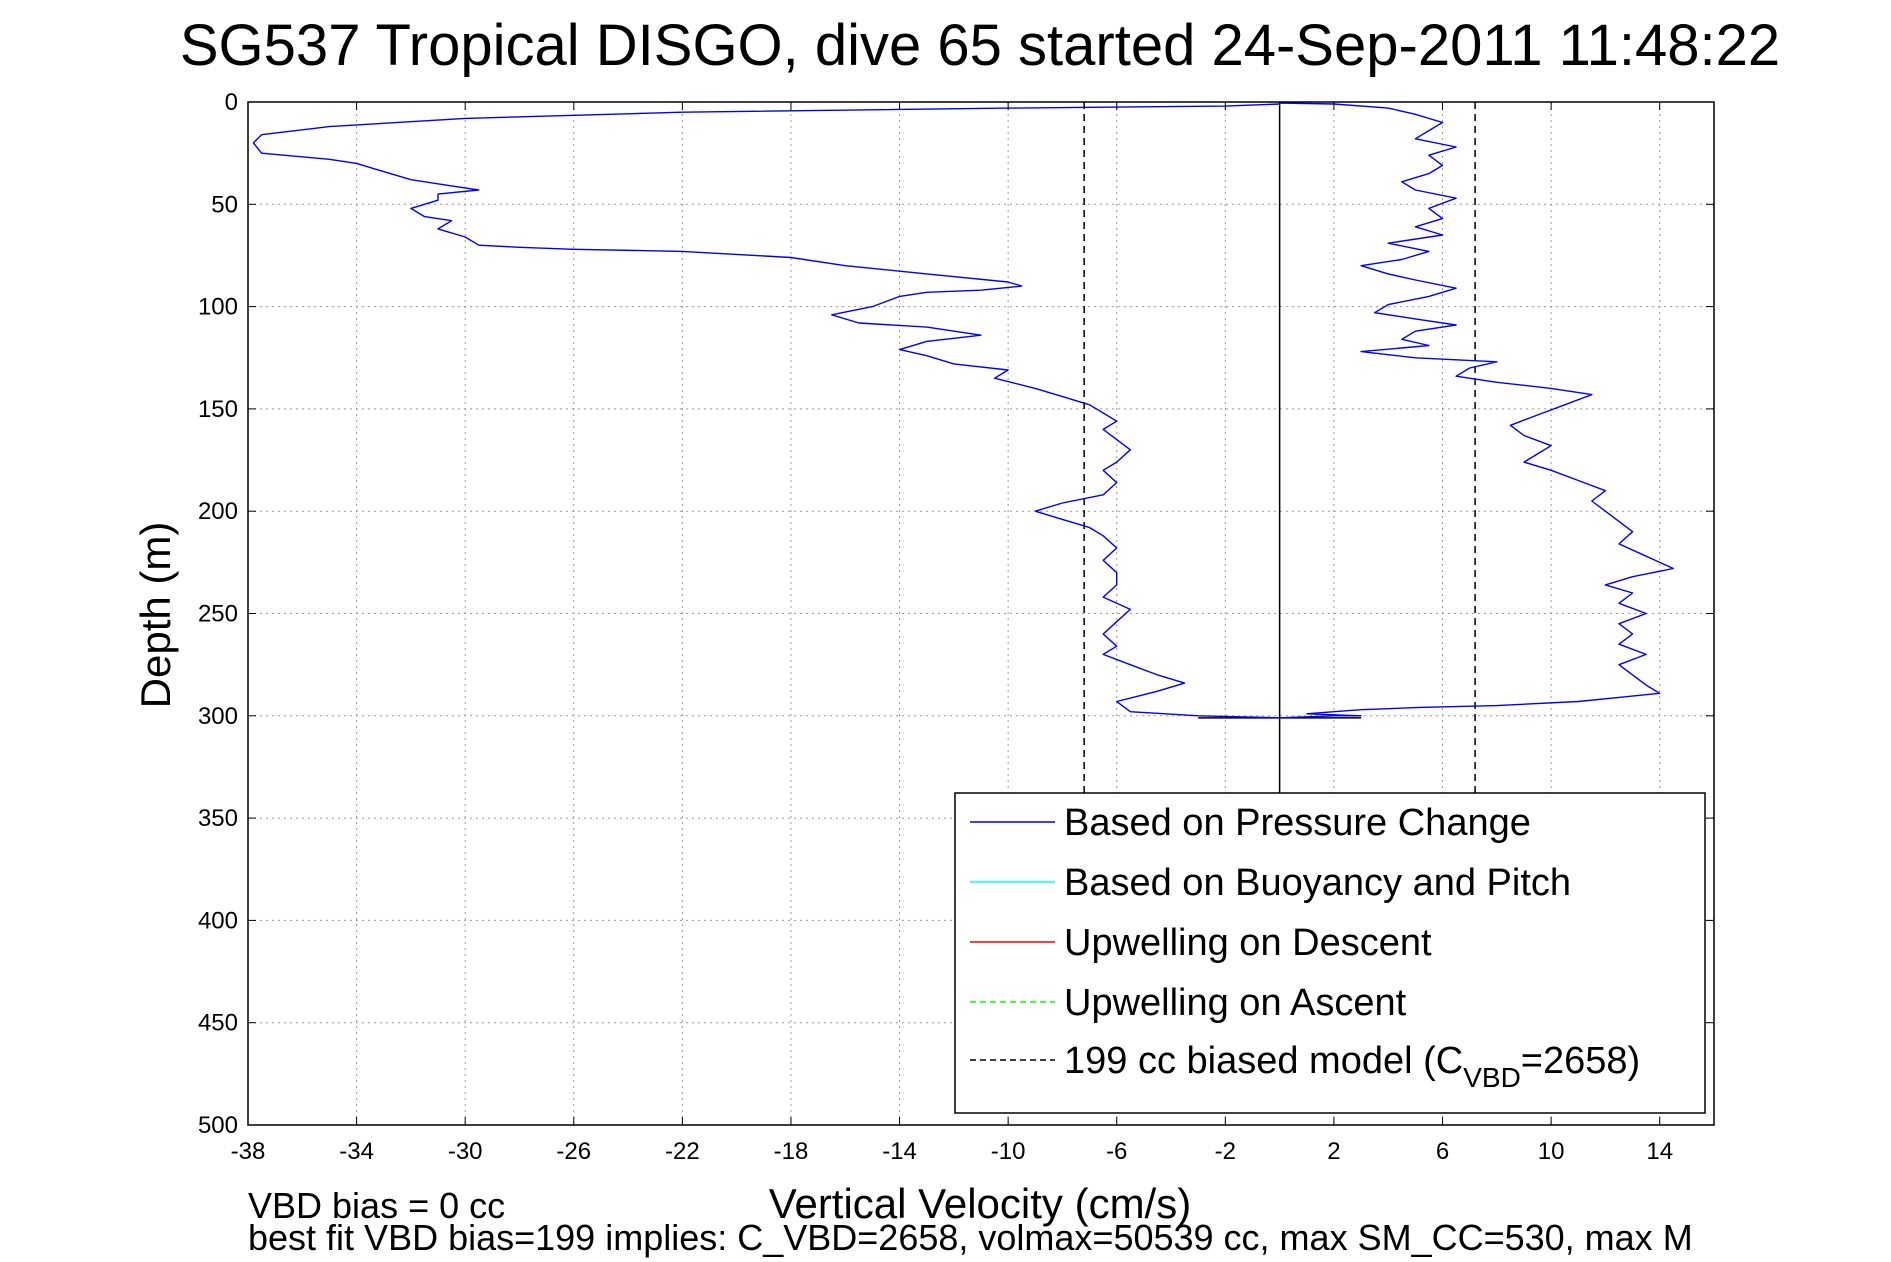 This screenshot has width=1891, height=1262. I want to click on x-tick-label: -10, so click(1008, 1151).